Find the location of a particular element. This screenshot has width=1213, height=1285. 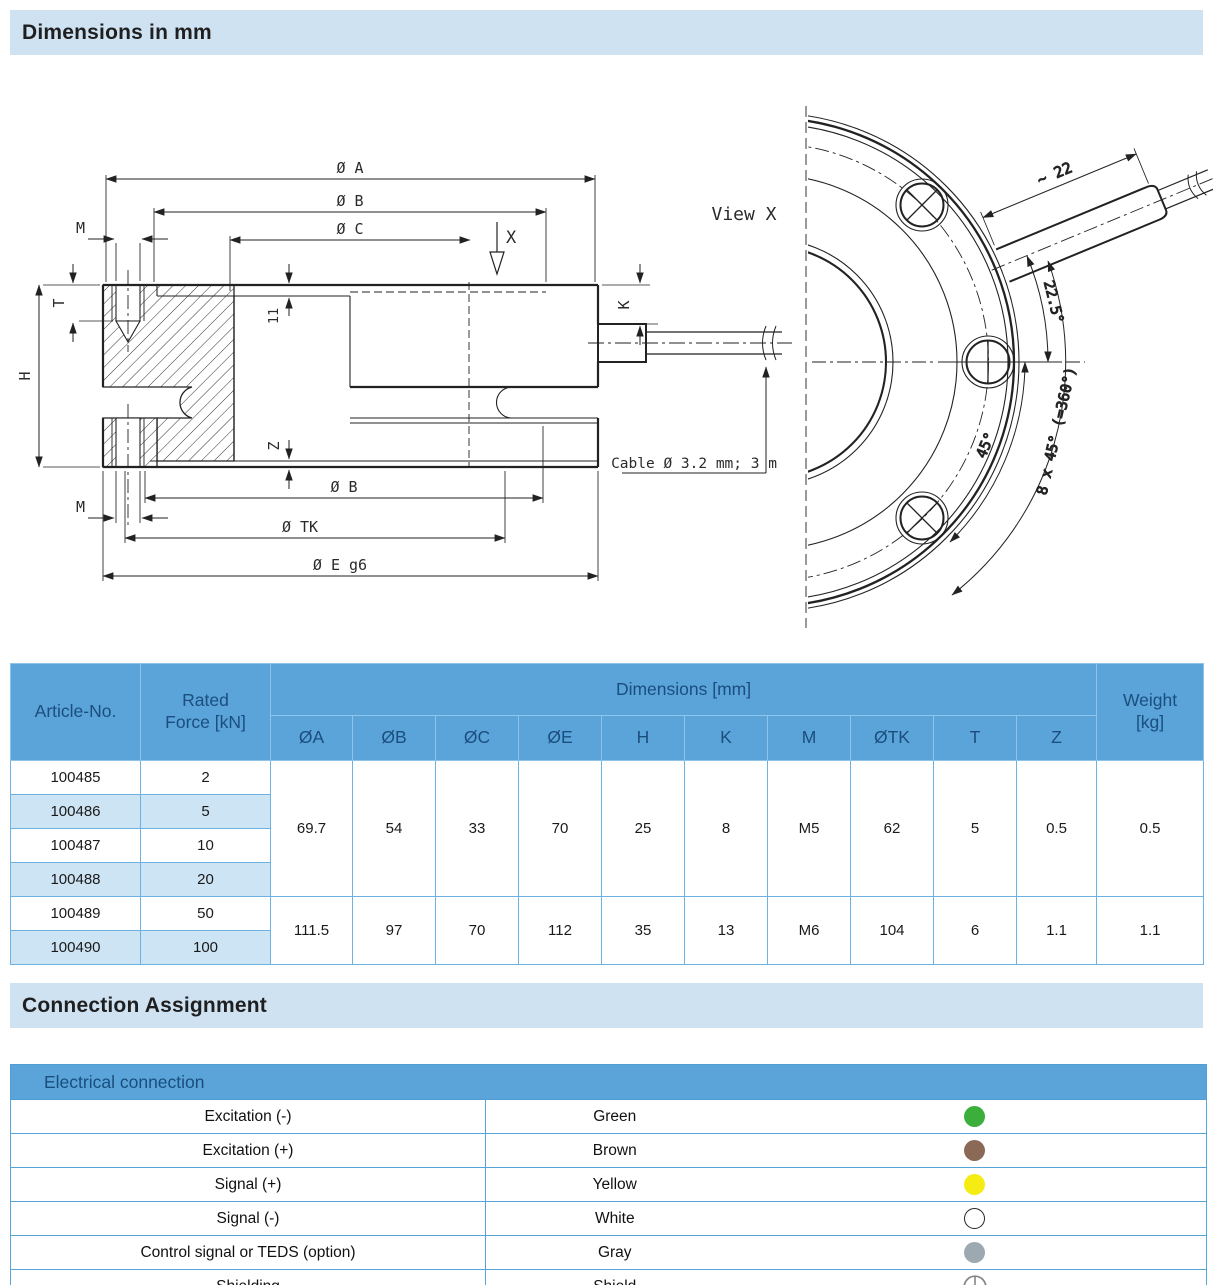

dim-cell: 33 is located at coordinates (477, 828).